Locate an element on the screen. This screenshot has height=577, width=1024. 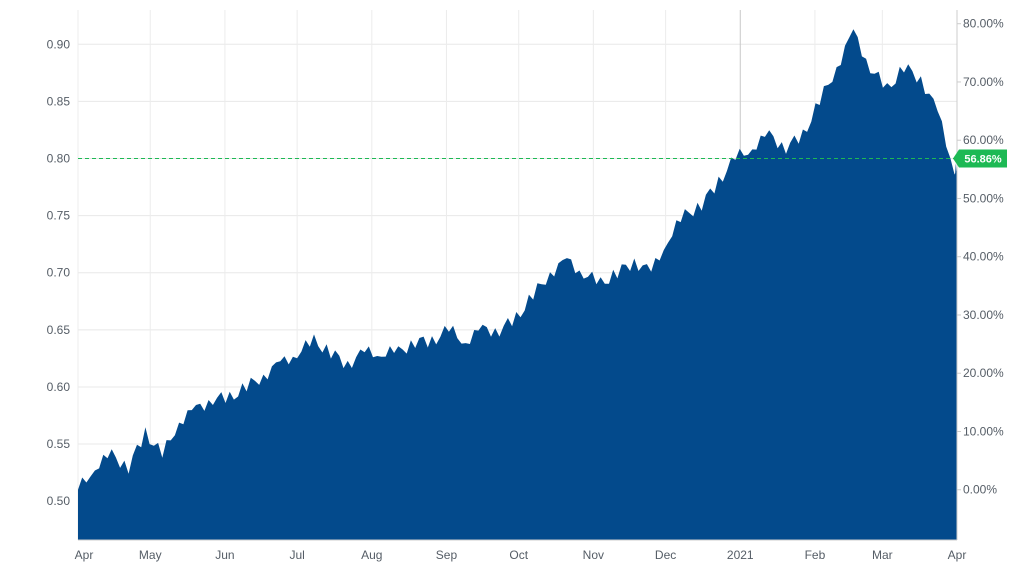
y-axis-left: 0.50 0.55 0.60 0.65 0.70 0.75 0.80 0.85 0.90 is located at coordinates (59, 272).